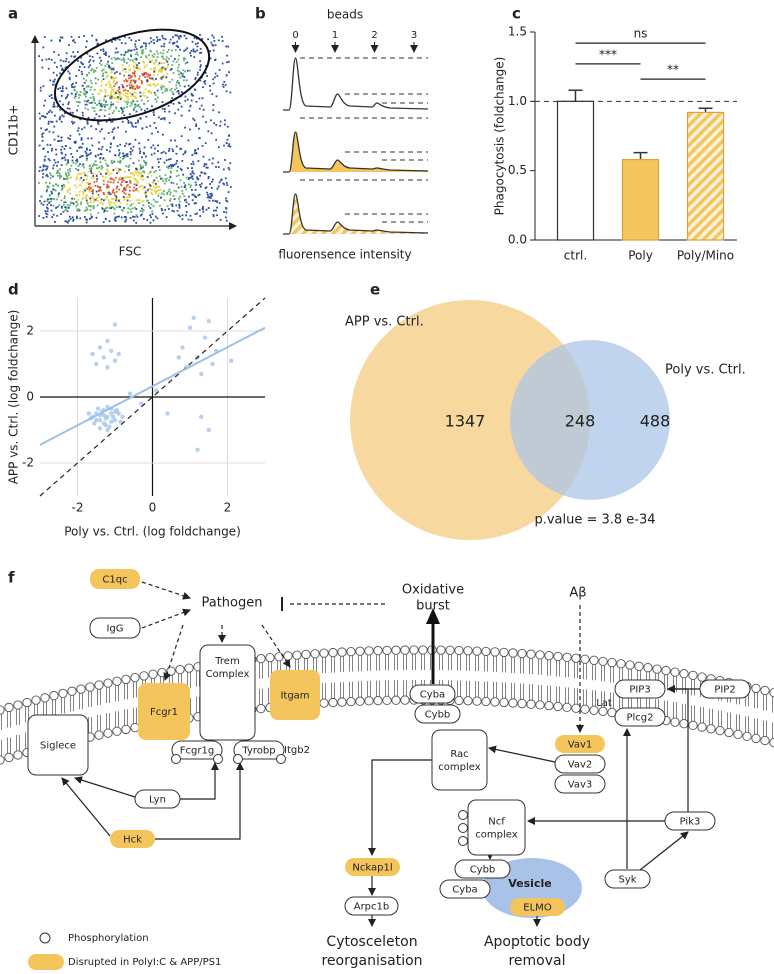 This screenshot has height=974, width=774. What do you see at coordinates (355, 214) in the screenshot?
I see `histogram-fill` at bounding box center [355, 214].